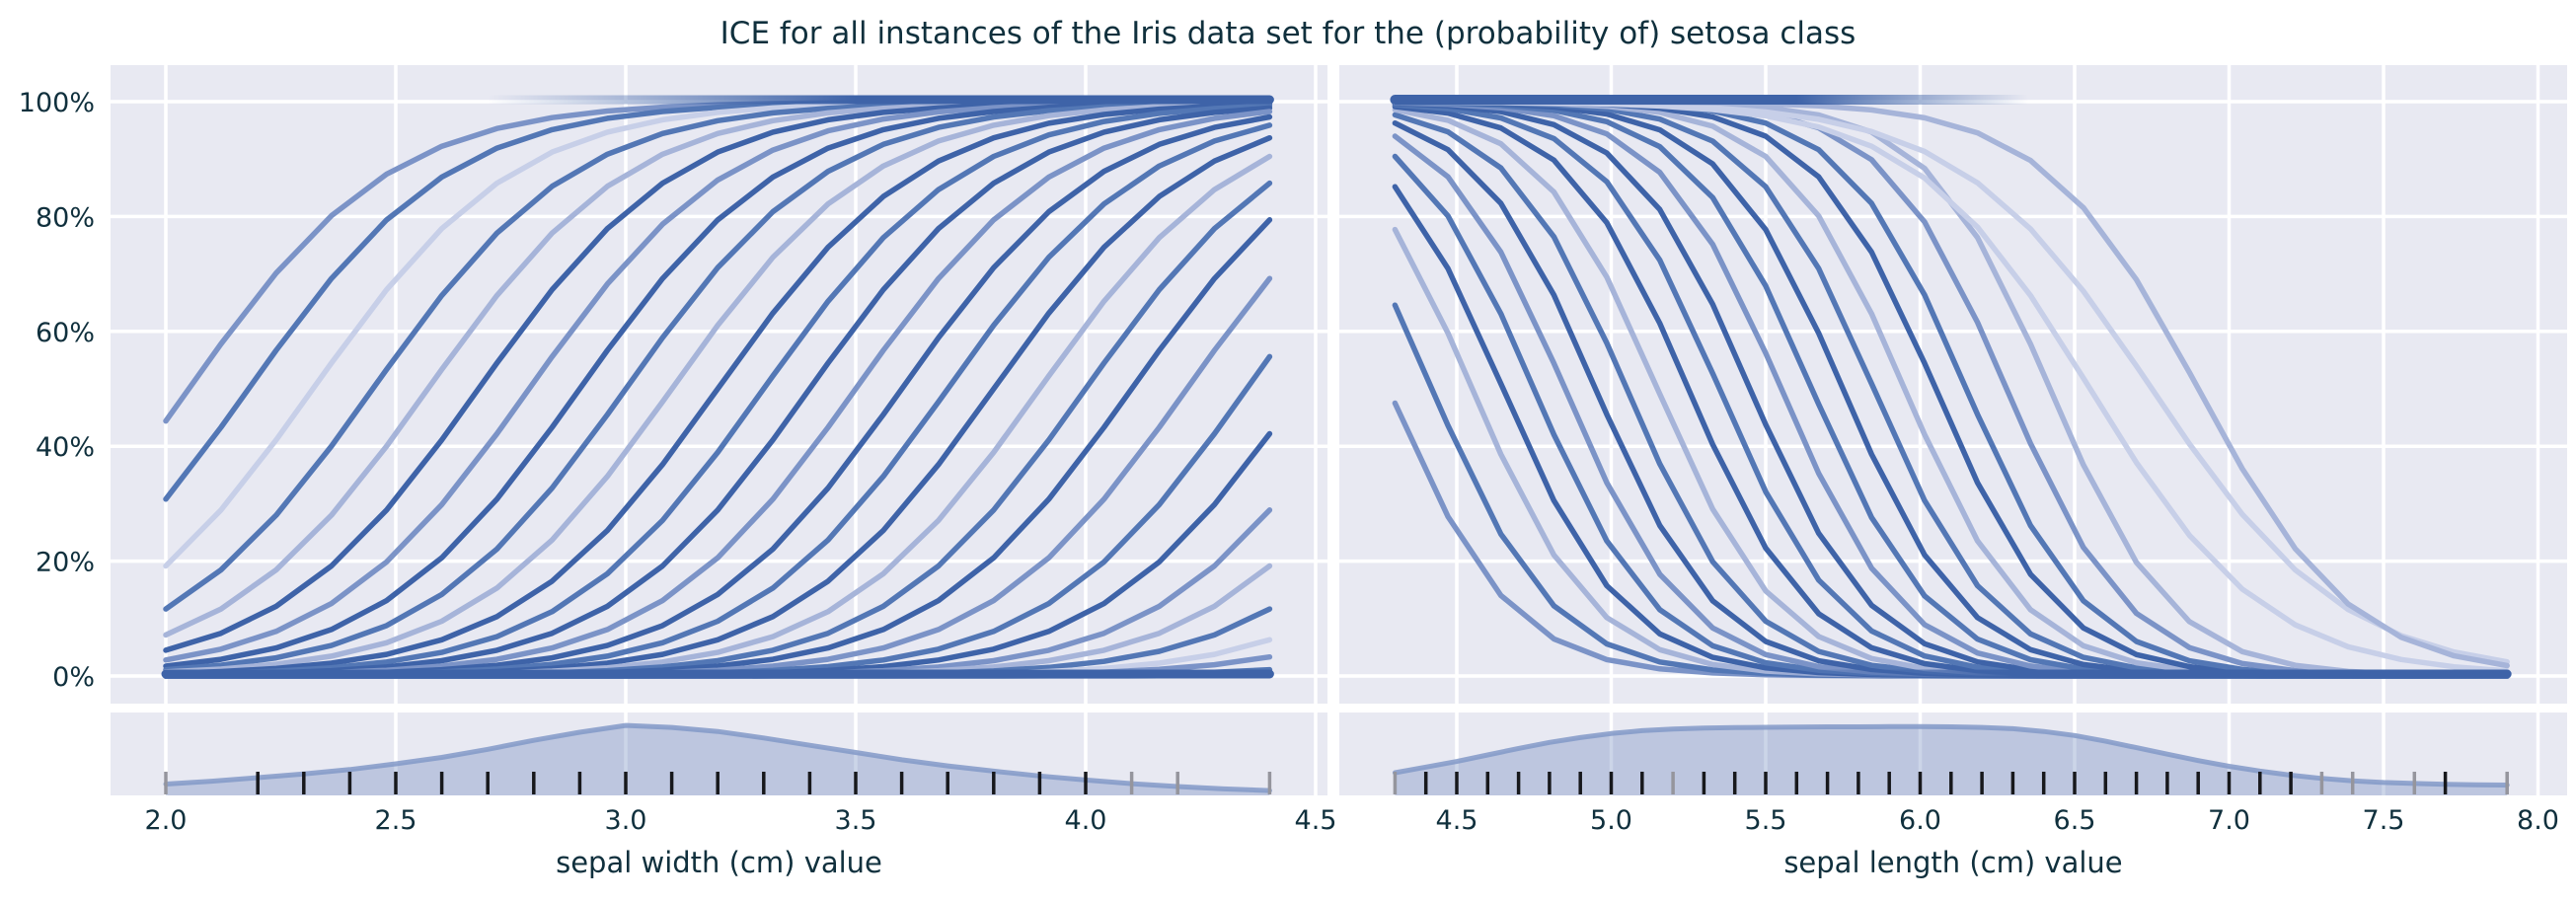  Describe the element at coordinates (1953, 862) in the screenshot. I see `x-axis-title: sepal length (cm) value` at that location.